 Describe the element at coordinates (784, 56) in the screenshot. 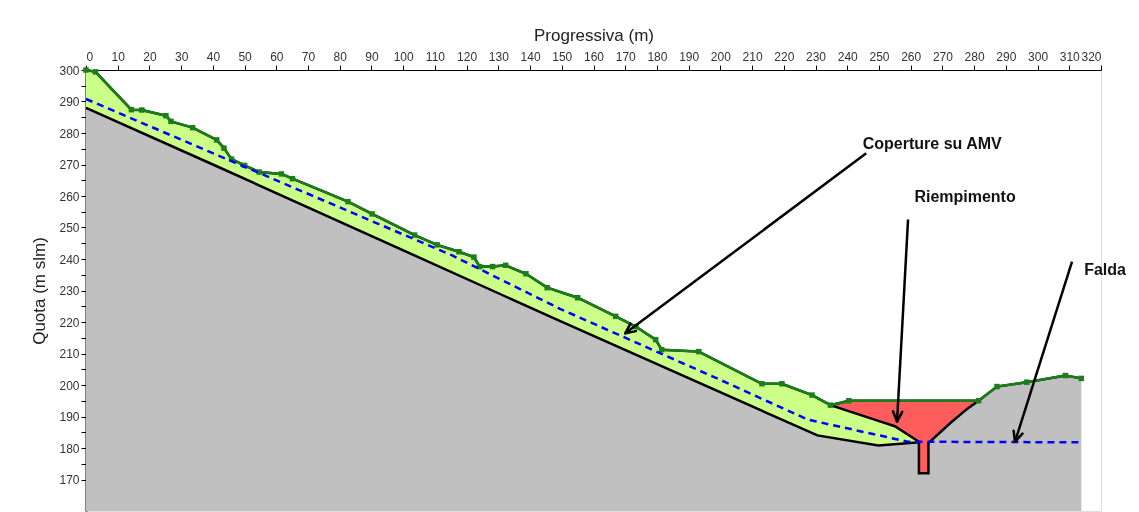

I see `x-tick-label: 220` at that location.